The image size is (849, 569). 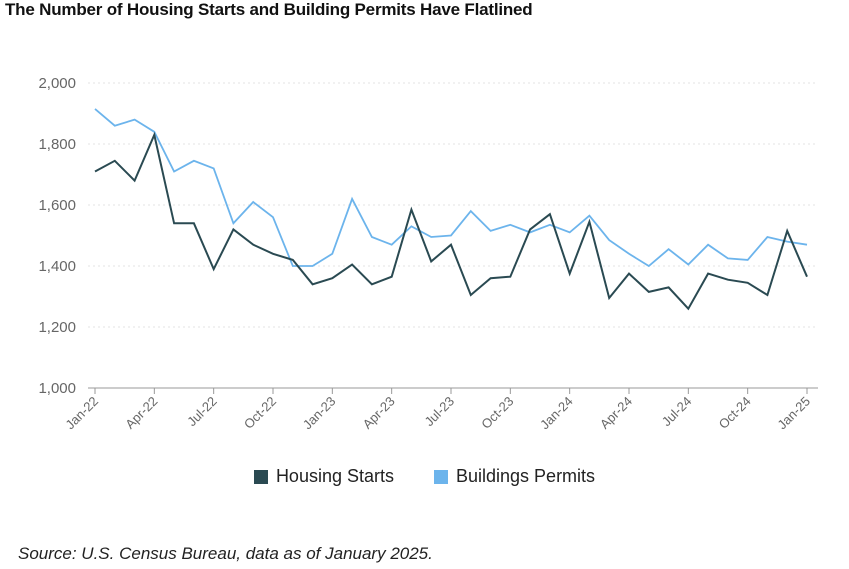 What do you see at coordinates (57, 83) in the screenshot?
I see `y-tick-label: 2,000` at bounding box center [57, 83].